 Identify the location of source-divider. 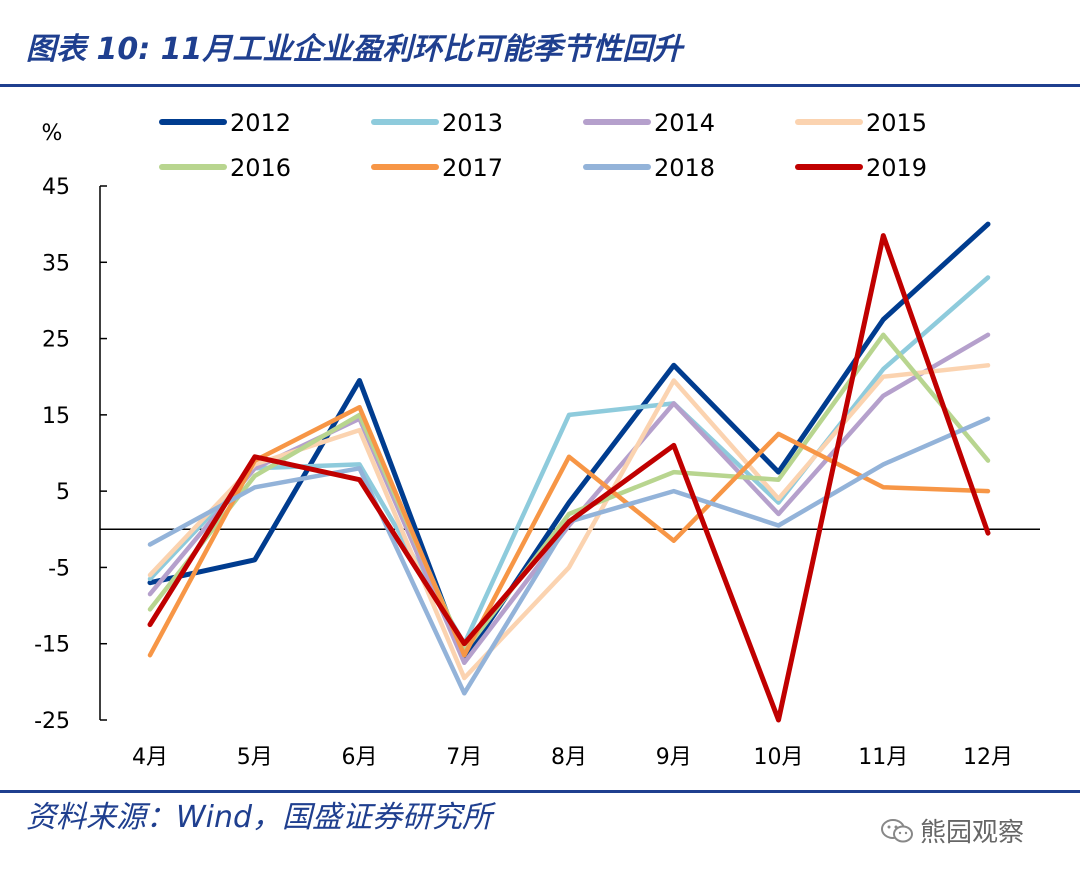
(540, 791).